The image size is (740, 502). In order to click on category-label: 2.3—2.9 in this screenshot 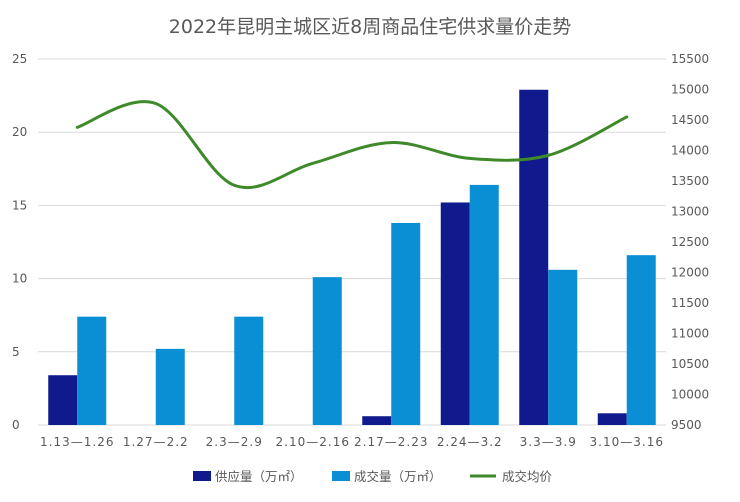, I will do `click(234, 442)`.